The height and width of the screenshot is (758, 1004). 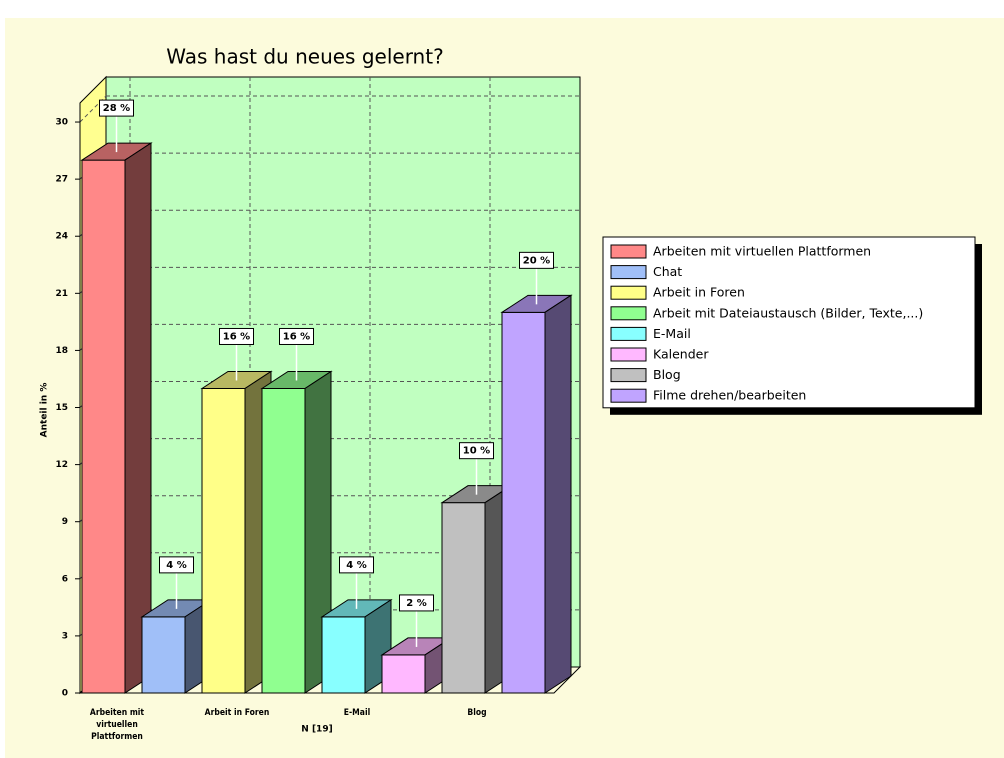 I want to click on legend-label: Arbeit in Foren, so click(x=699, y=292).